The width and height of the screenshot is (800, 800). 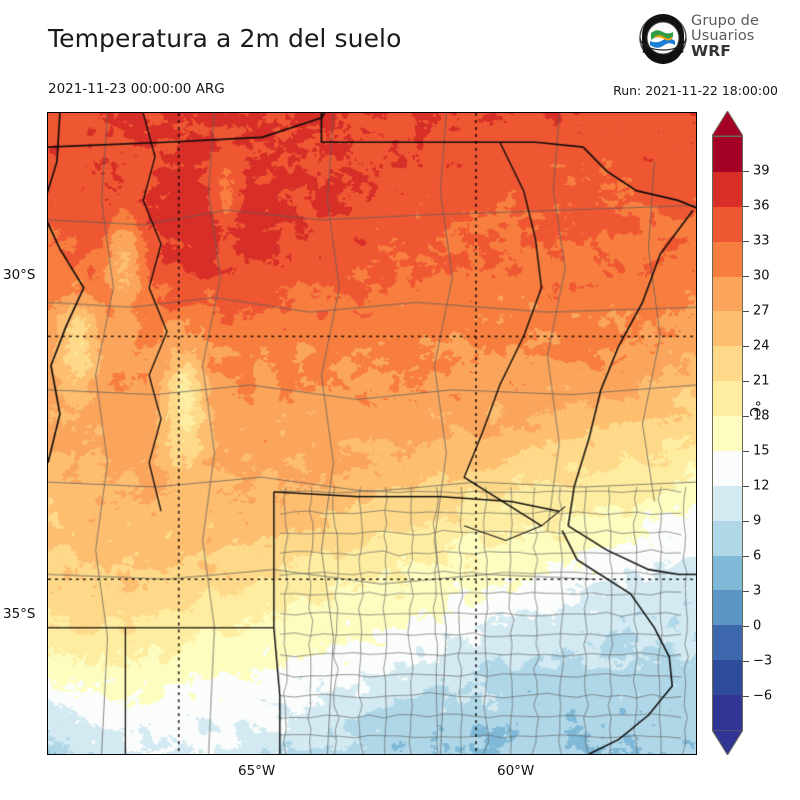 I want to click on wrf-user-group-logo: Grupo de Usuarios WRF, so click(x=714, y=41).